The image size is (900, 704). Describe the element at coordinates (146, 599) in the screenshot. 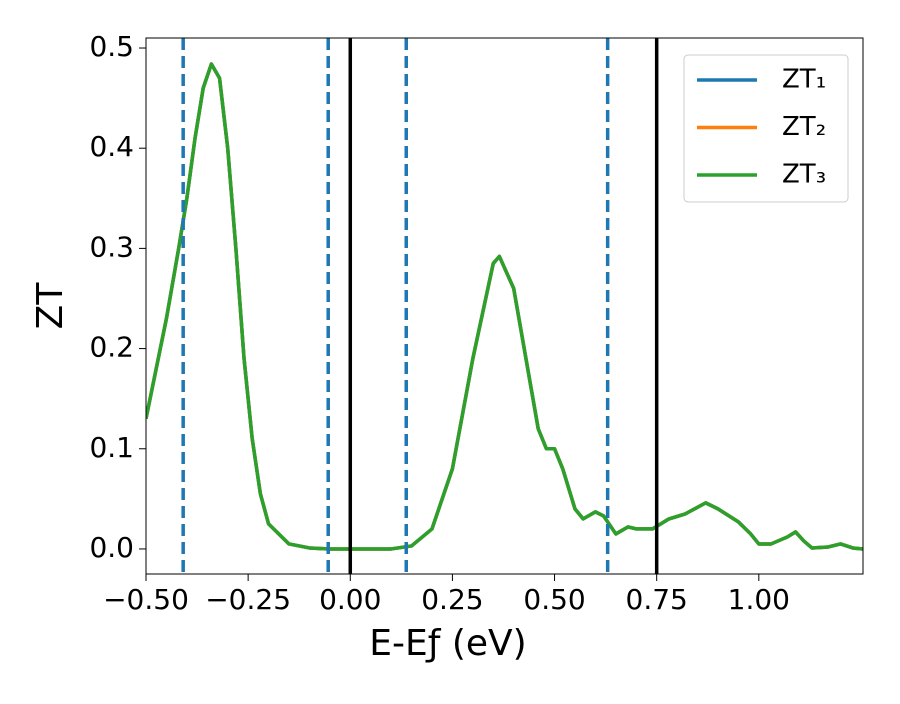

I see `x-tick-label: −0.50` at that location.